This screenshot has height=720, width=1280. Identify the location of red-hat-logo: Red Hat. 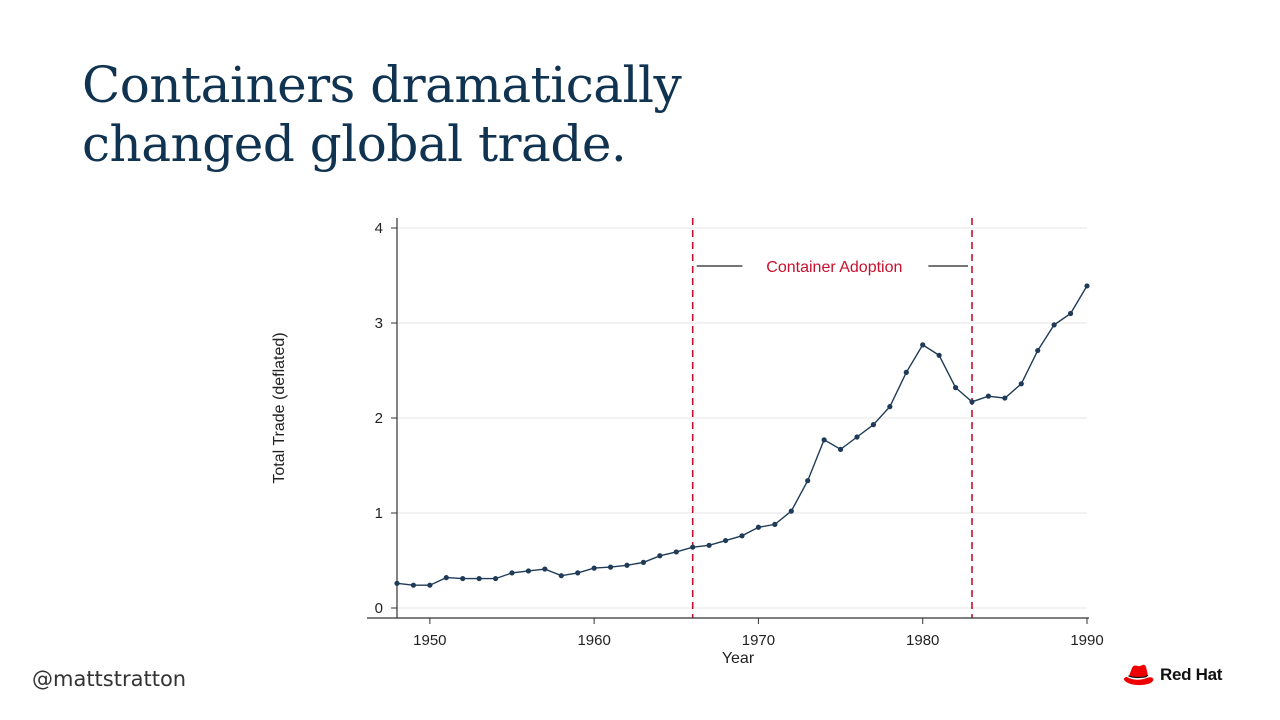
(1172, 675).